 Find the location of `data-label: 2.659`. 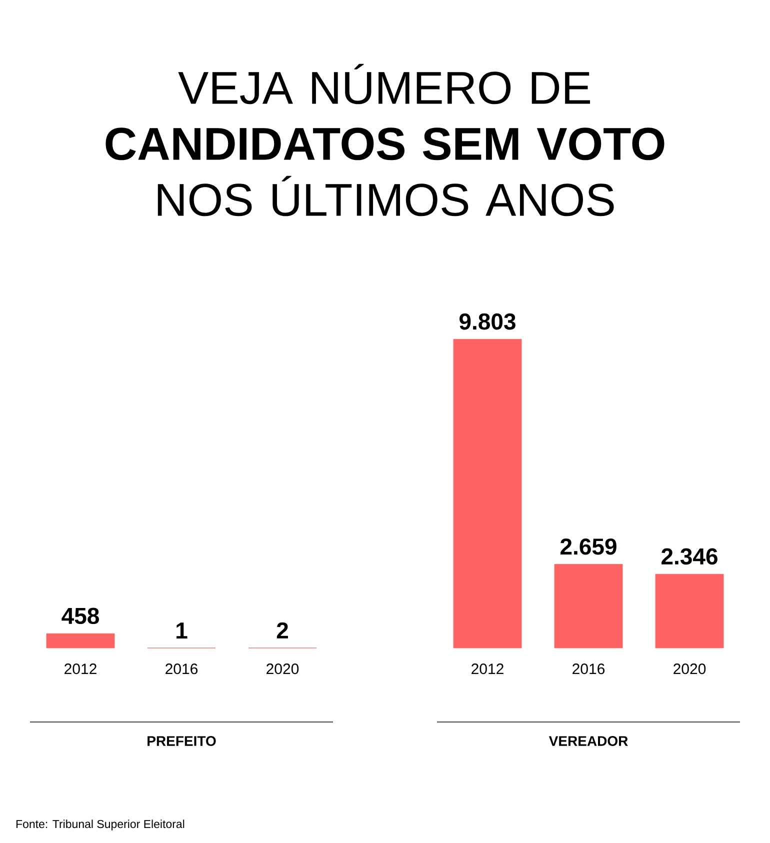

data-label: 2.659 is located at coordinates (588, 546).